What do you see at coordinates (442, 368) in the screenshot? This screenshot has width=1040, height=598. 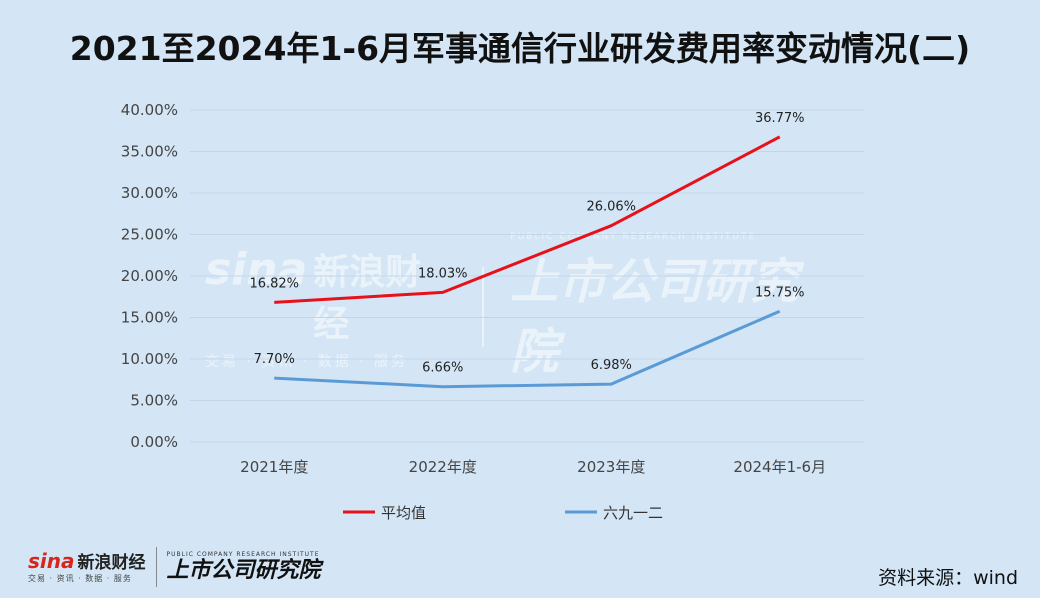 I see `data-label: 6.66%` at bounding box center [442, 368].